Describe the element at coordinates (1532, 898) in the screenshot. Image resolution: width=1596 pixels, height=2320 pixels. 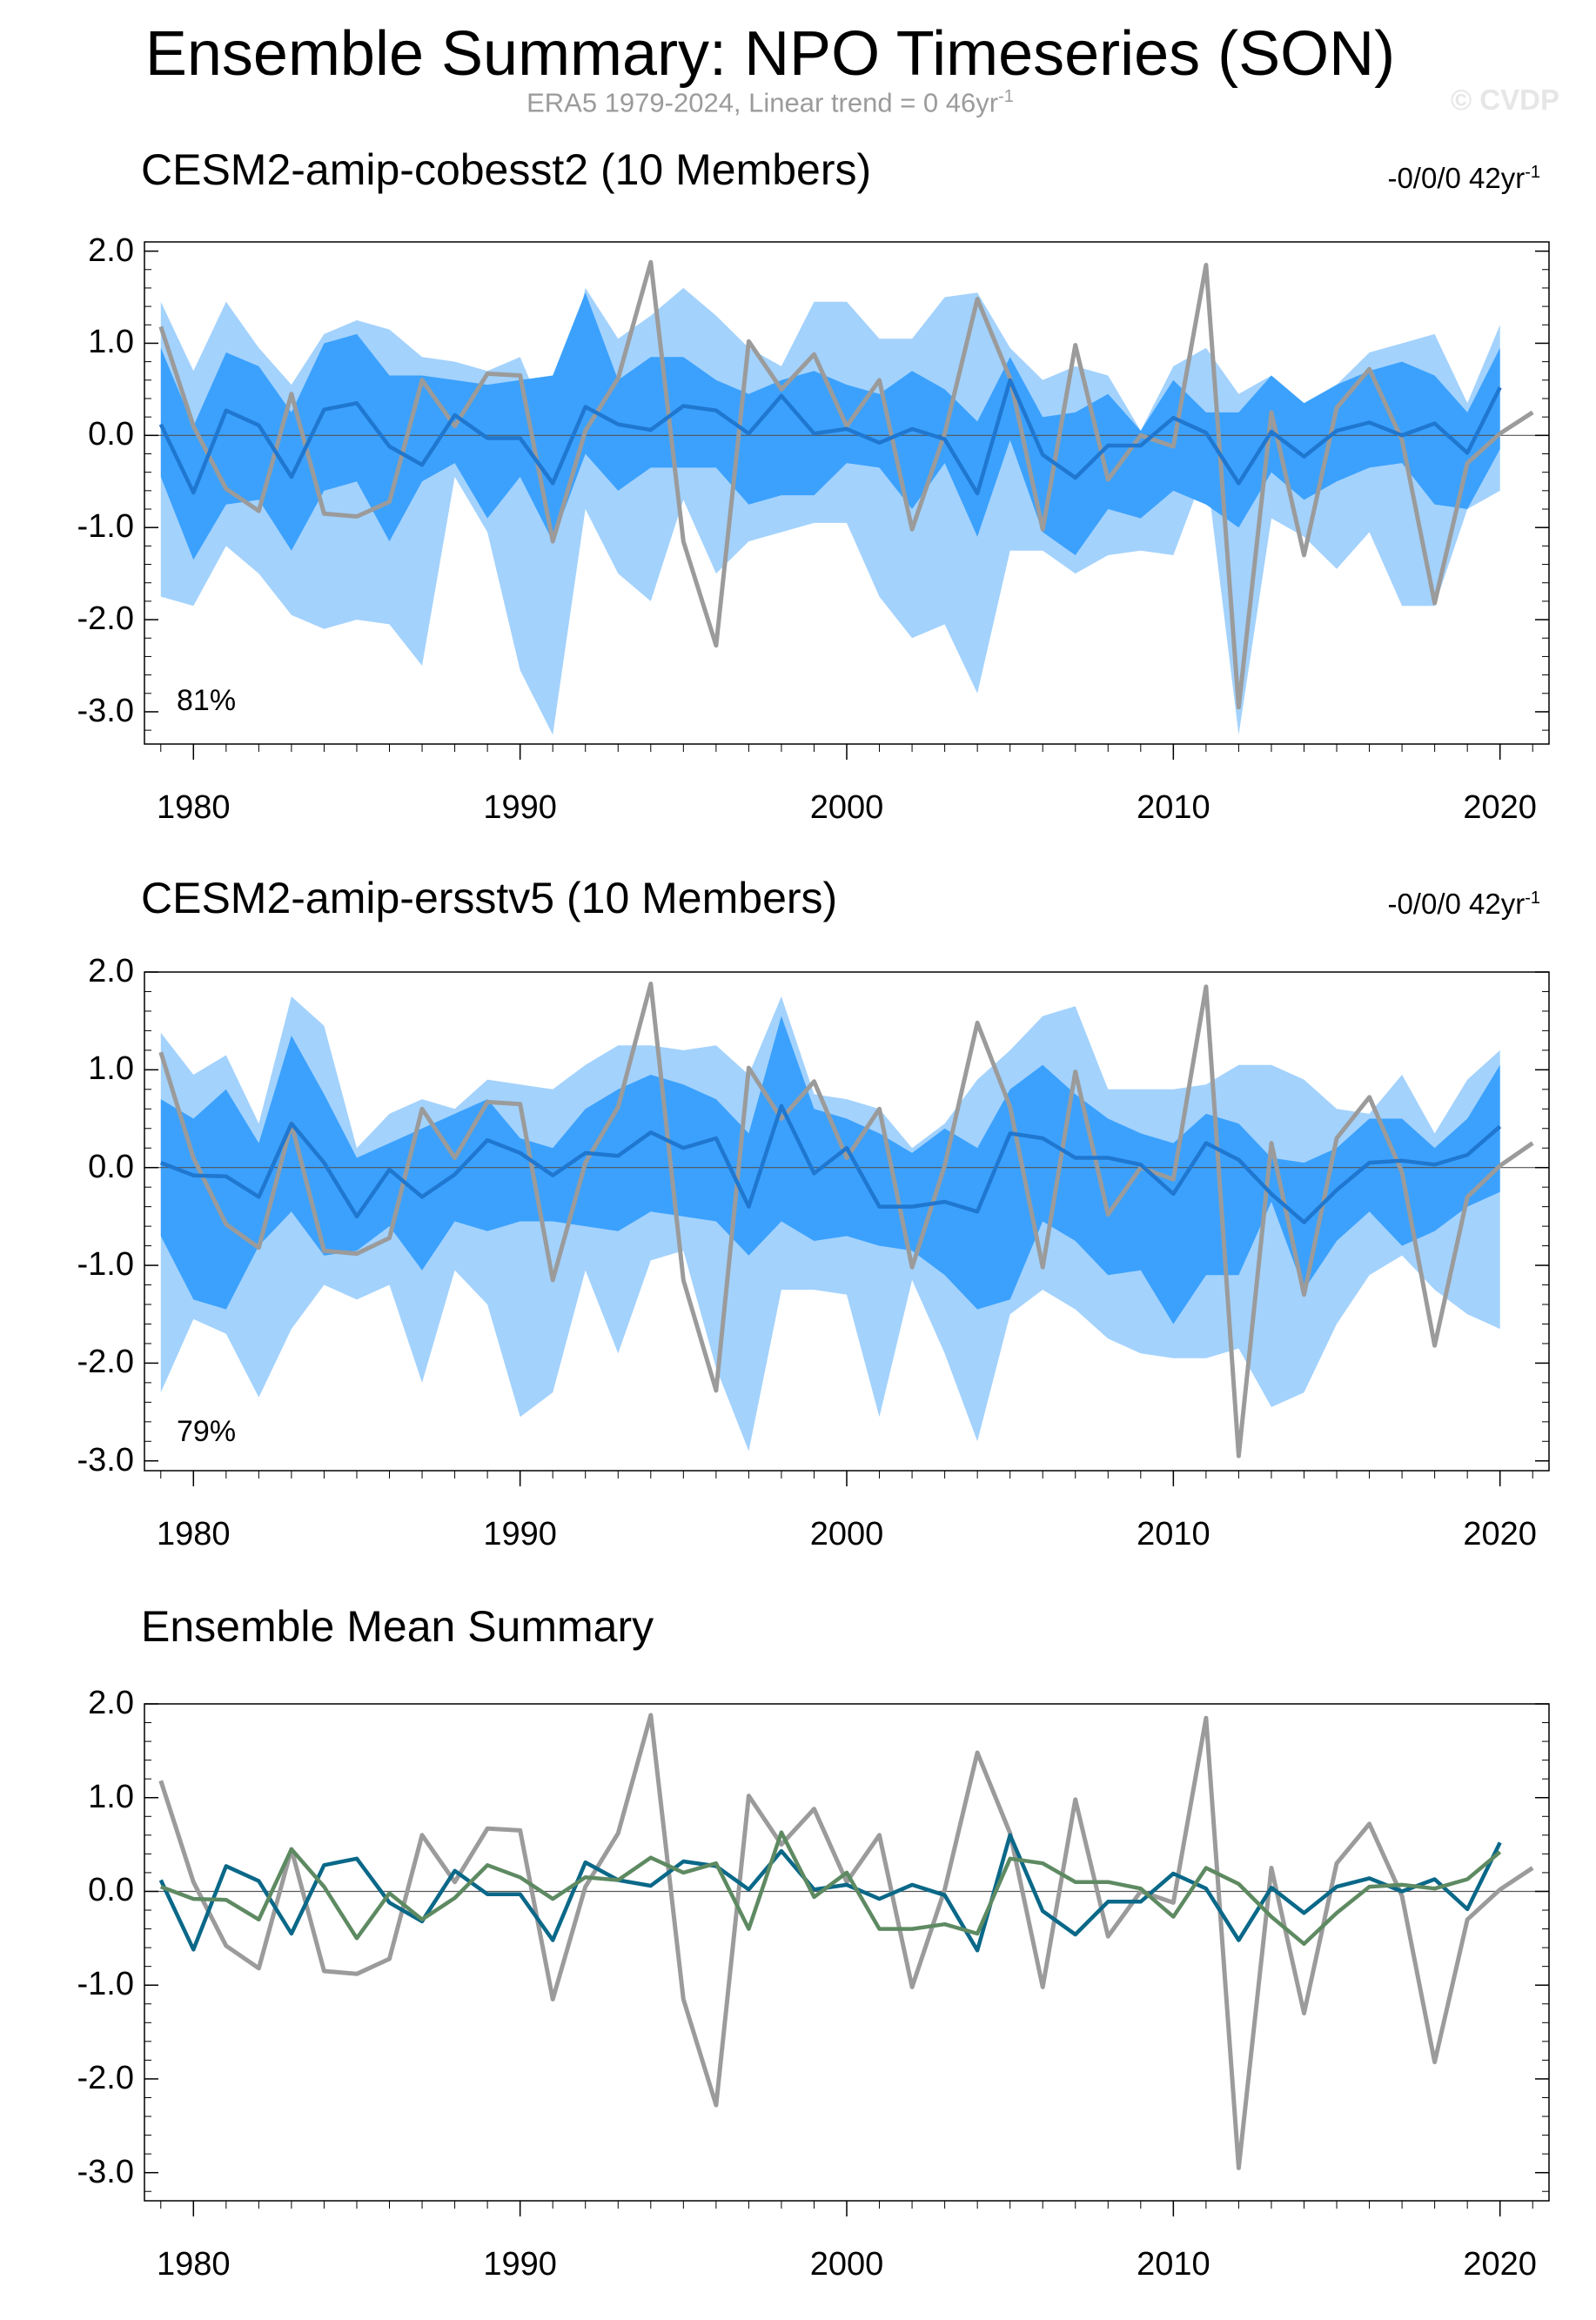
I see `panel-2-trend-sup: -1` at that location.